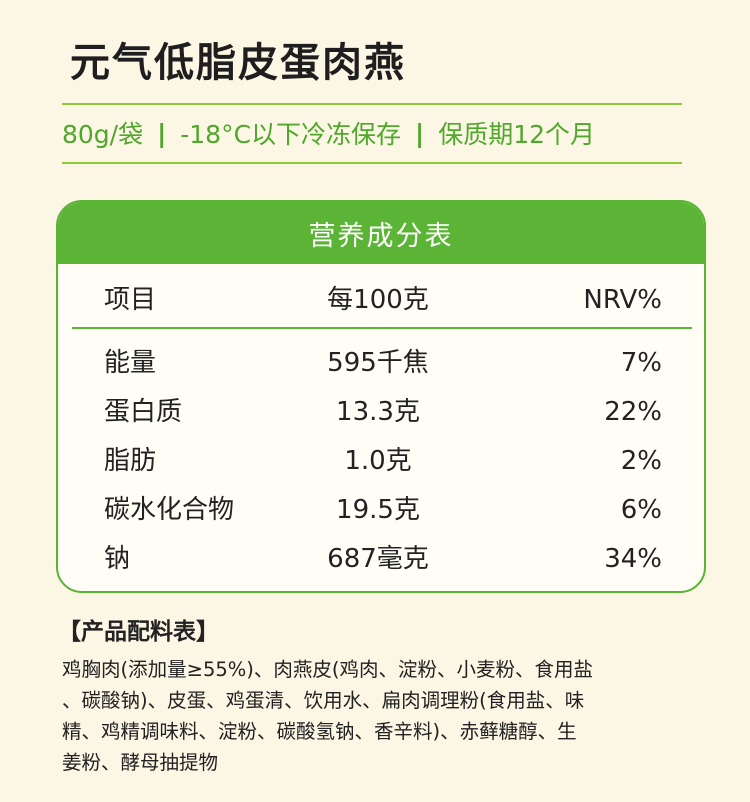  I want to click on table-header-row: 项目 每100克 NRV%, so click(381, 300).